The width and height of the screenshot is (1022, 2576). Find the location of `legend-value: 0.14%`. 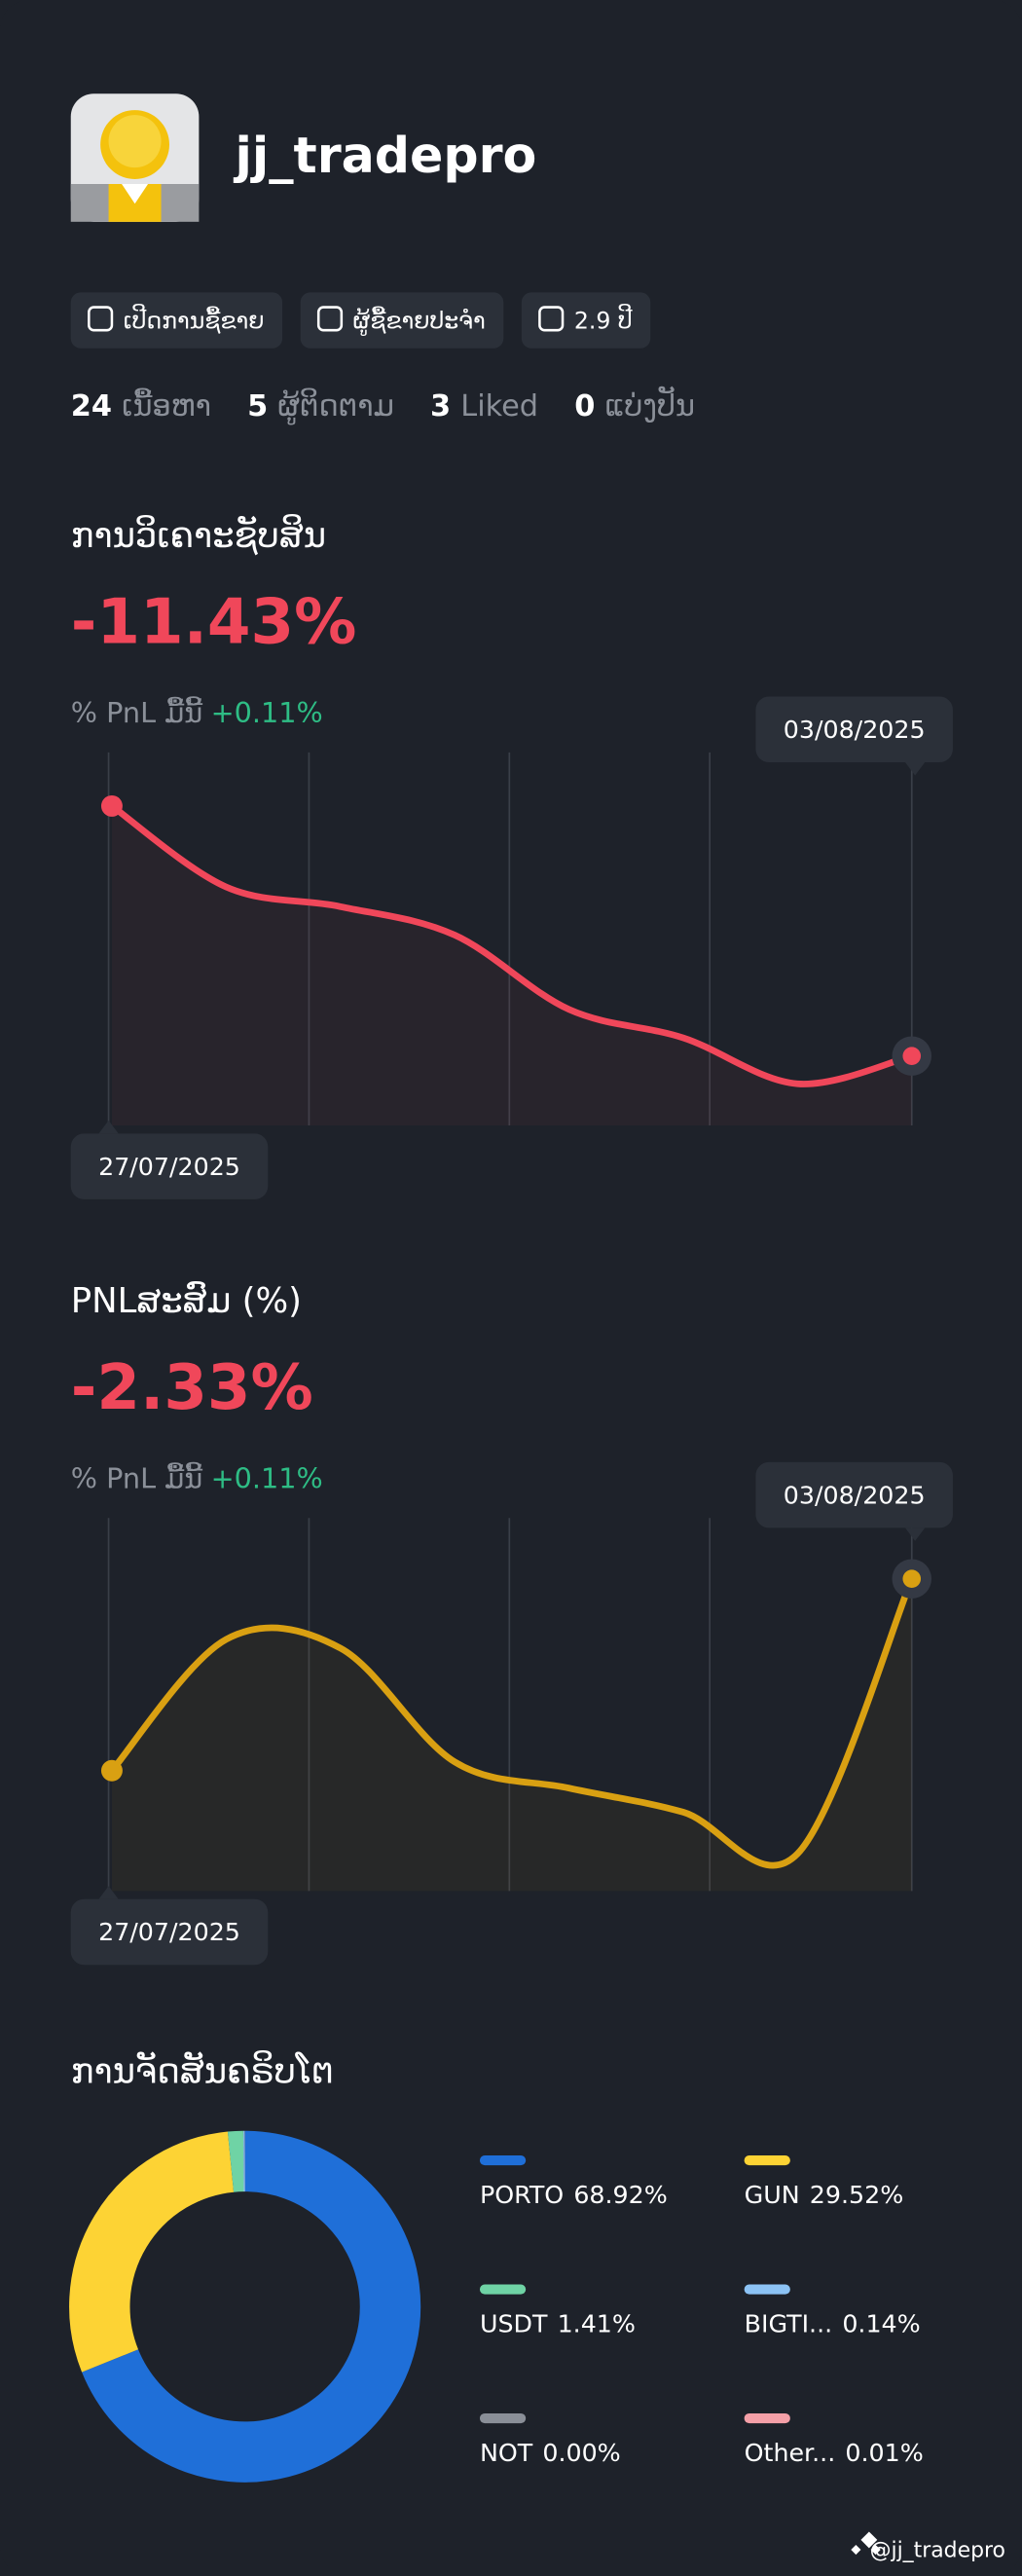

legend-value: 0.14% is located at coordinates (881, 2324).